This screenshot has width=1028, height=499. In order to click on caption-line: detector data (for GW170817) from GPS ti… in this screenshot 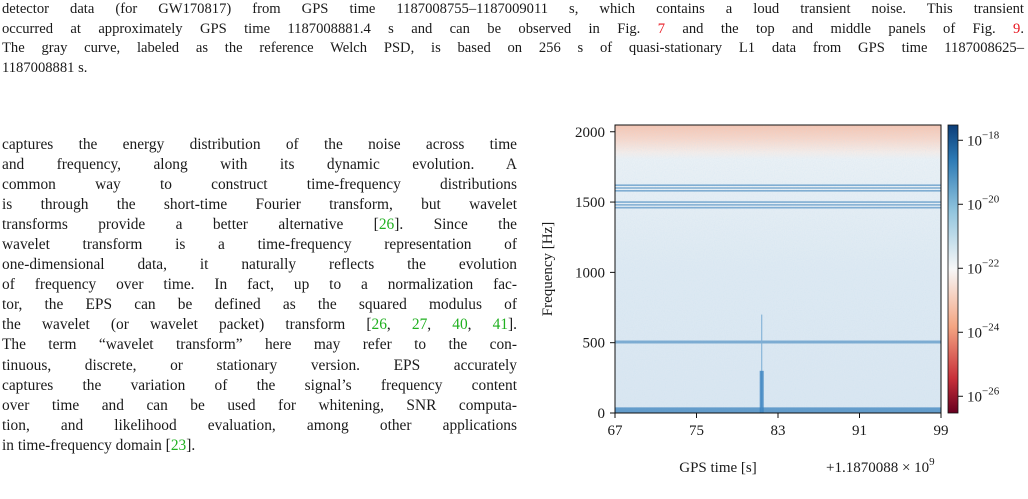, I will do `click(513, 10)`.